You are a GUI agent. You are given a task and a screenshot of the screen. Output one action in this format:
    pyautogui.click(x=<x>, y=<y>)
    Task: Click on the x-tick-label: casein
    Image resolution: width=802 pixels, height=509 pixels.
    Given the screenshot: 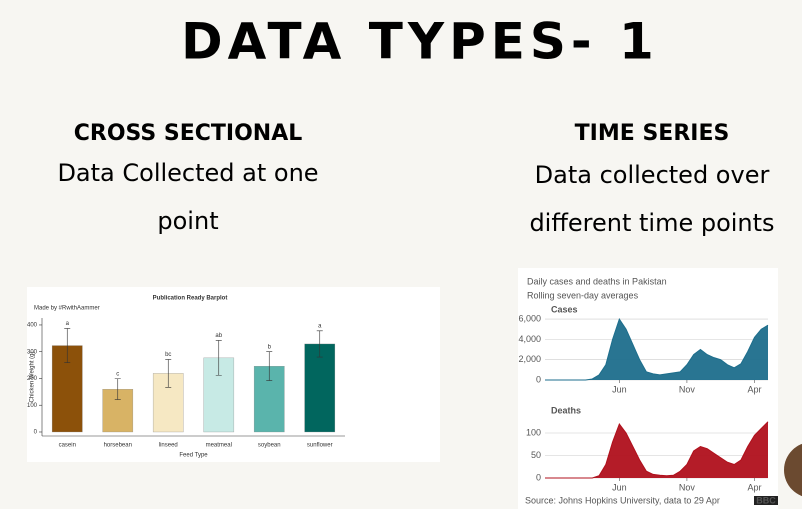 What is the action you would take?
    pyautogui.click(x=67, y=446)
    